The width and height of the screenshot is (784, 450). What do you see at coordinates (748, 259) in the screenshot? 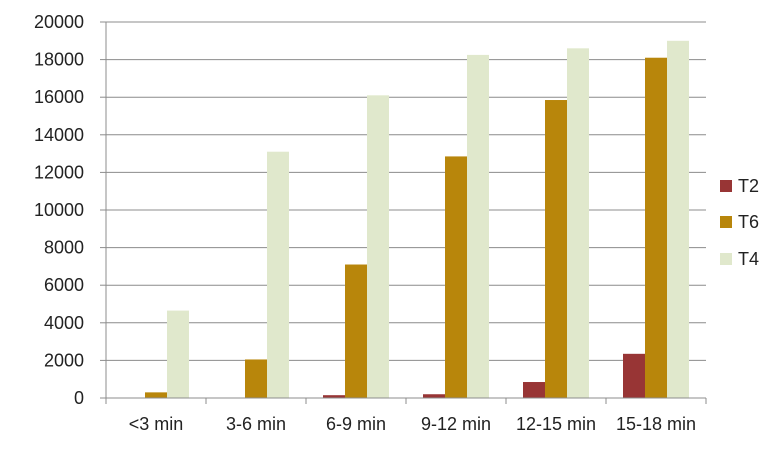
I see `legend-label-t4: T4` at bounding box center [748, 259].